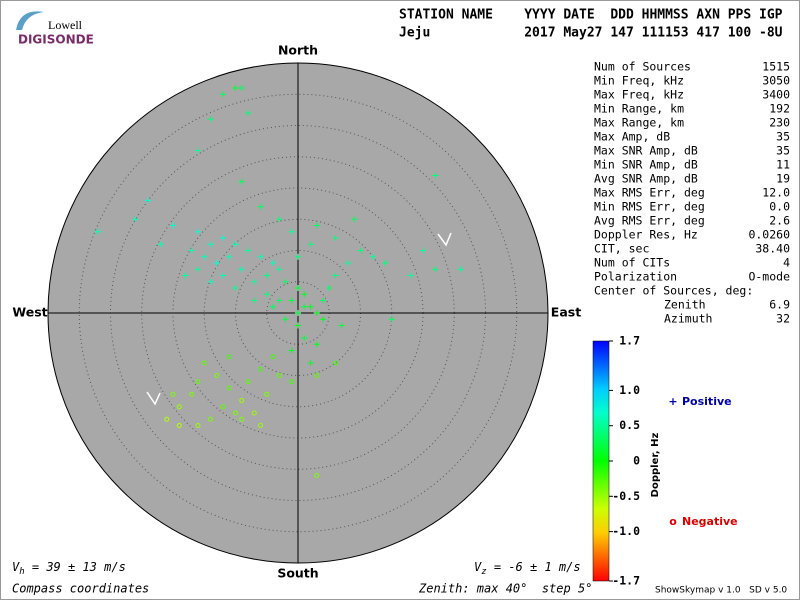 The height and width of the screenshot is (600, 800). I want to click on legend-marker: o, so click(673, 521).